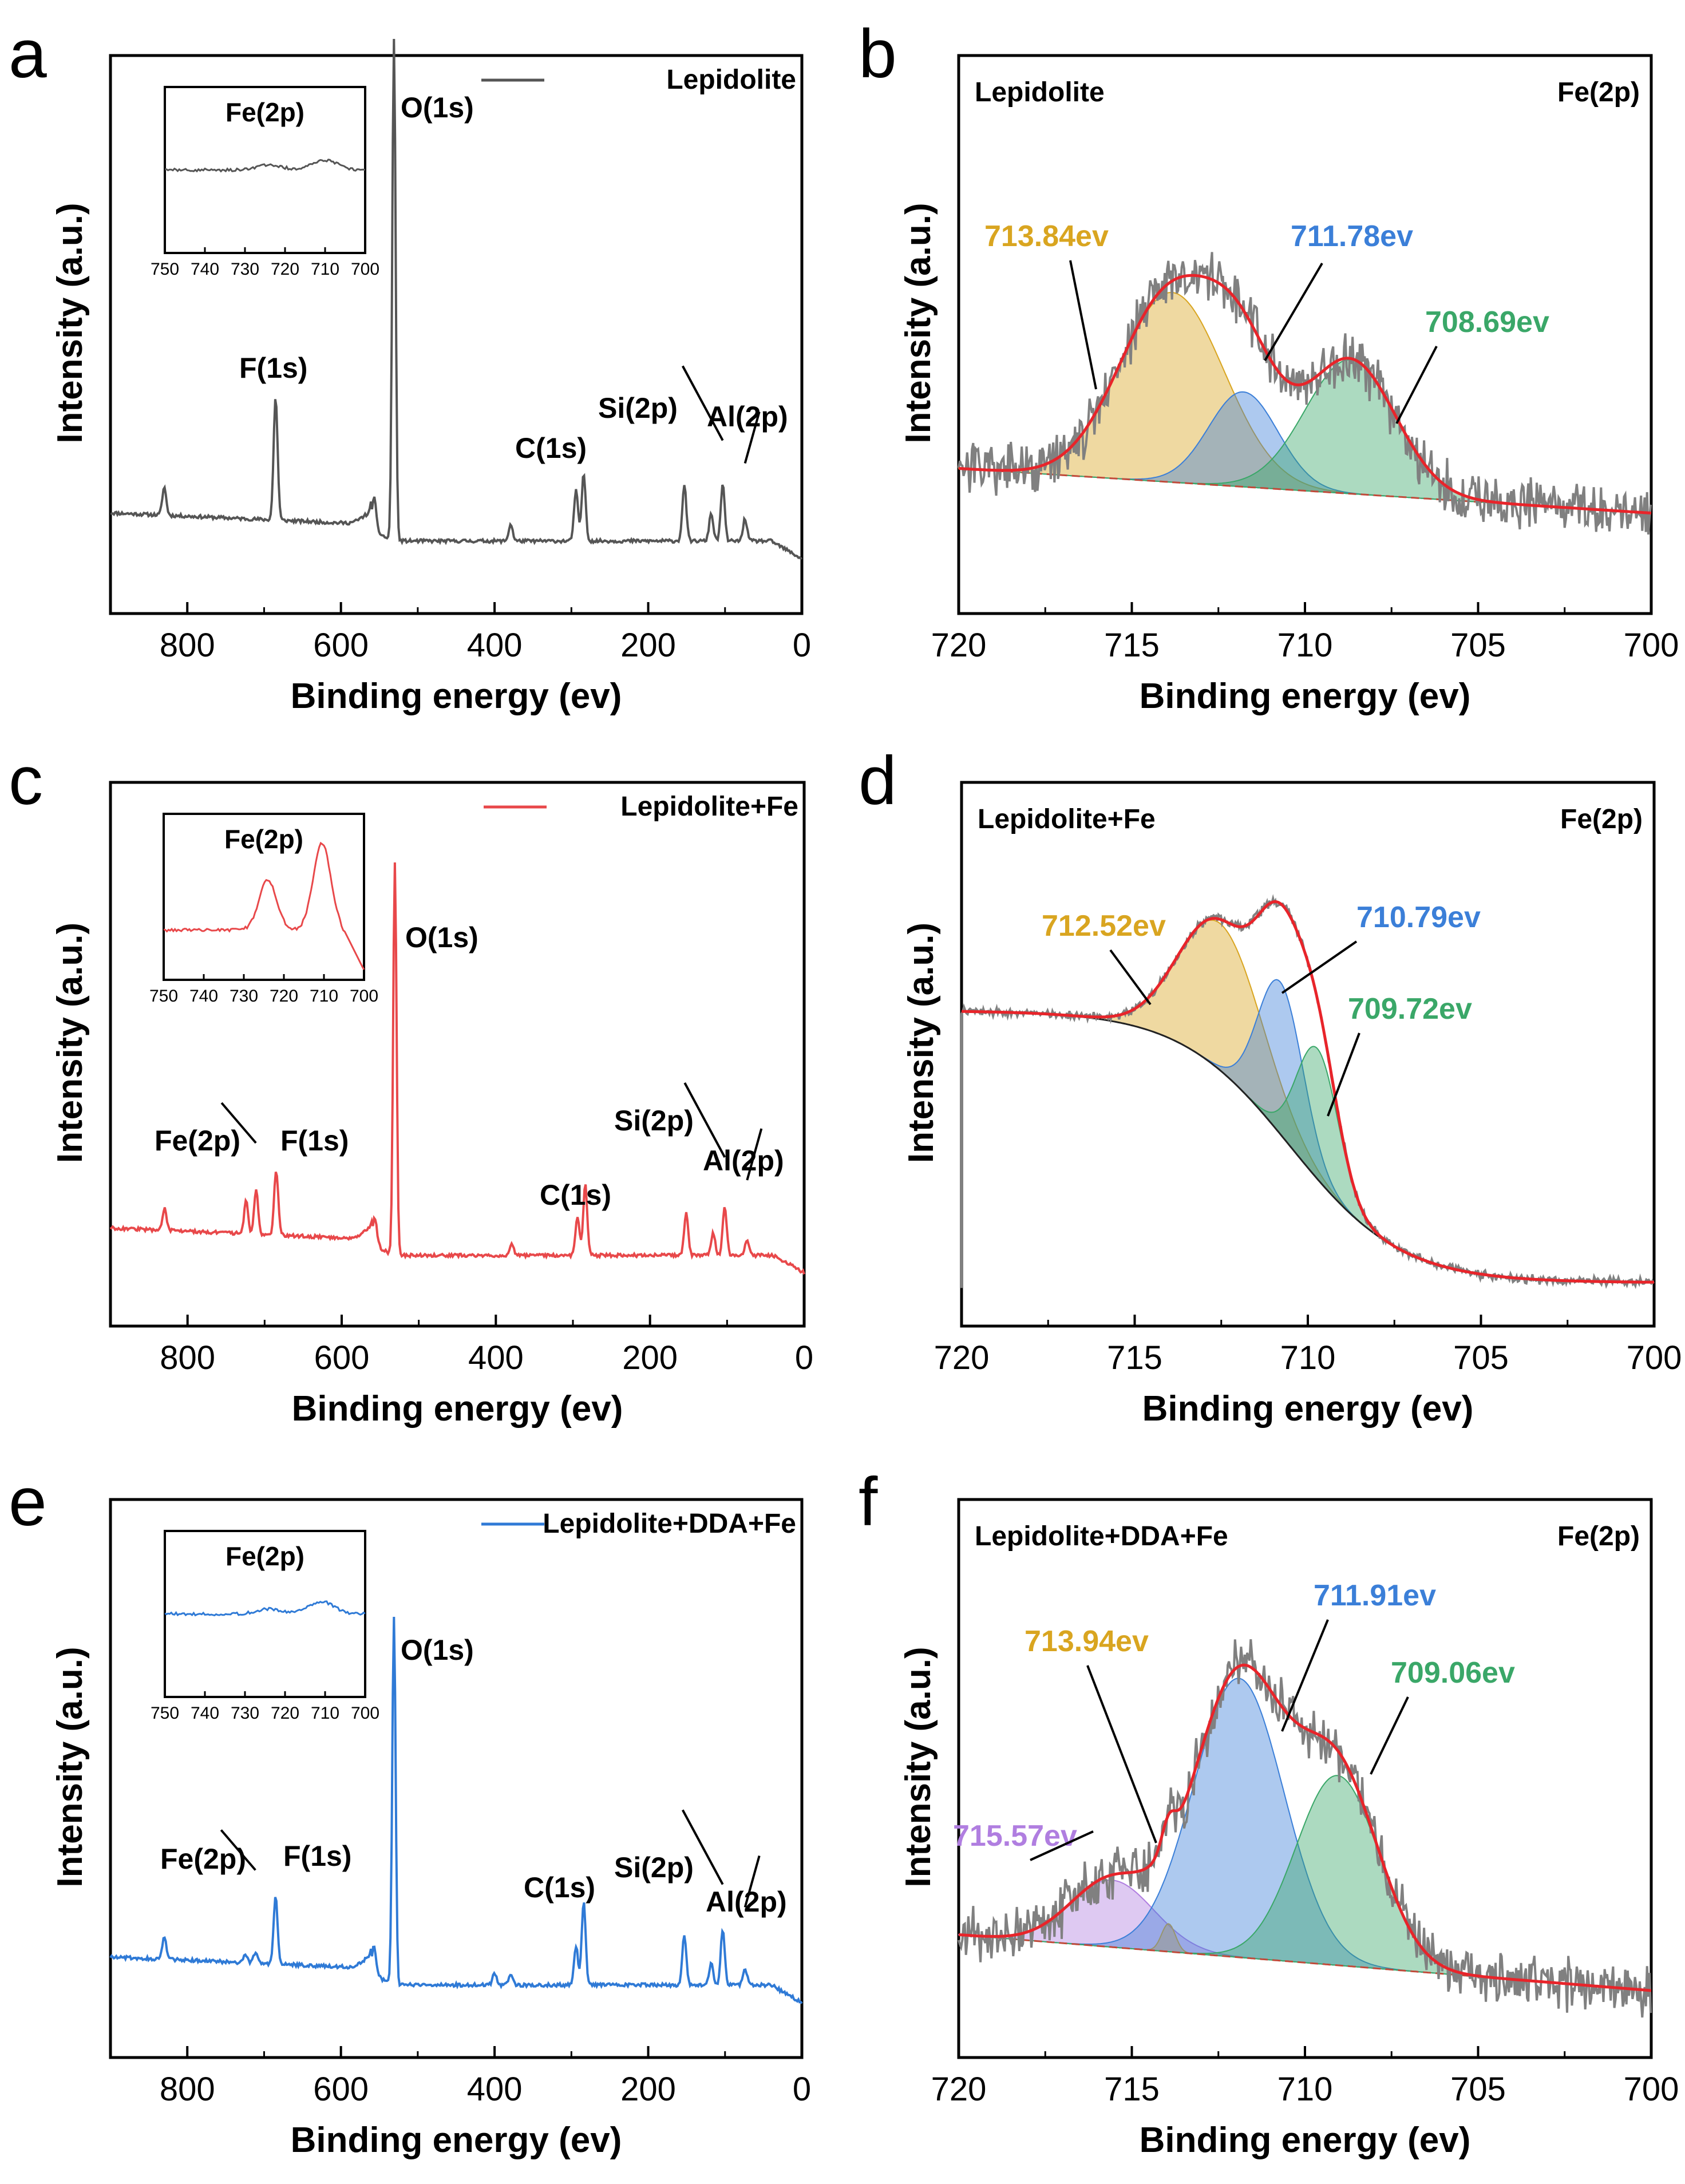  I want to click on fit-envelope, so click(1308, 1092).